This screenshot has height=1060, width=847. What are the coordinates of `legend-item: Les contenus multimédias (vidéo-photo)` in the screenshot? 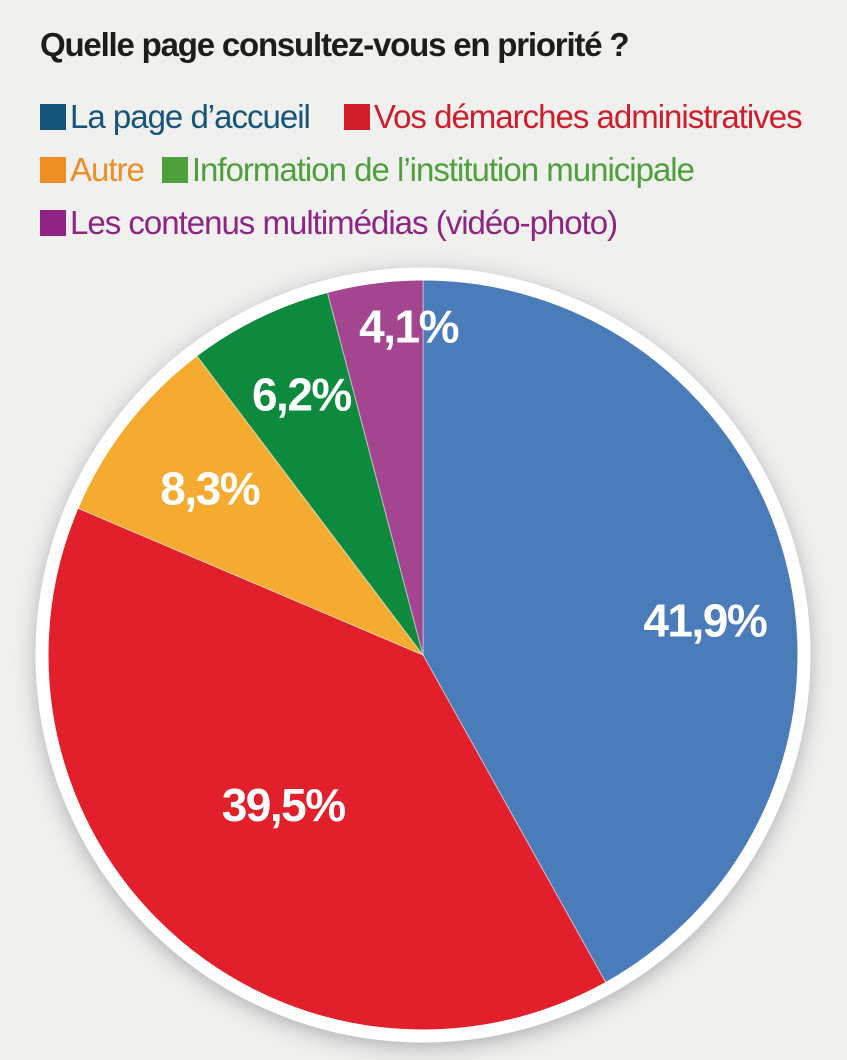 It's located at (329, 222).